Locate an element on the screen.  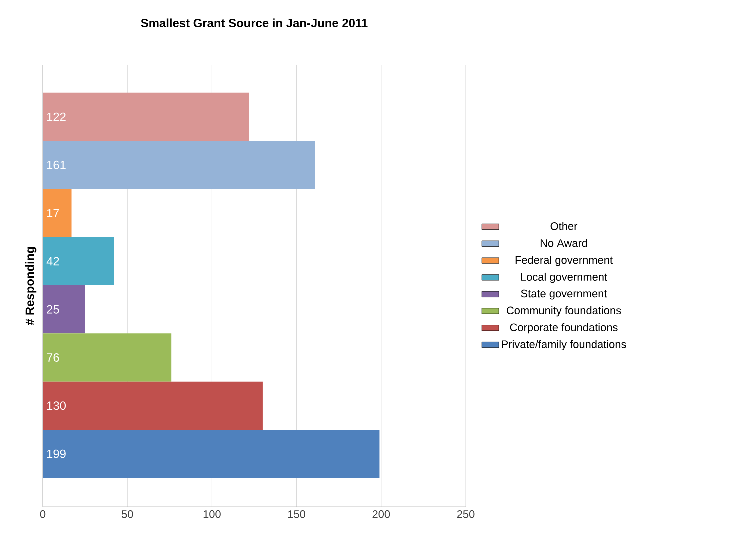
text: No Award is located at coordinates (564, 243).